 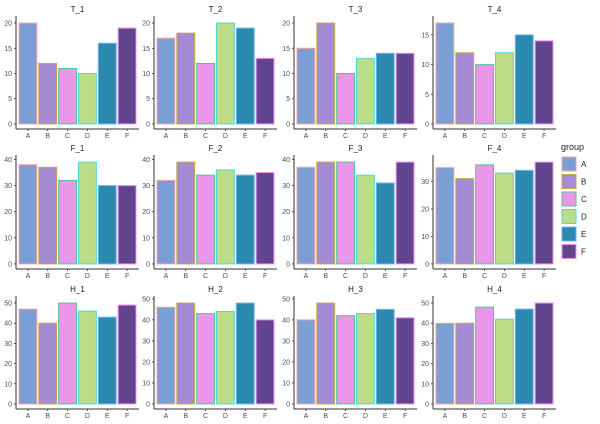 What do you see at coordinates (405, 88) in the screenshot?
I see `bar-T_3-F` at bounding box center [405, 88].